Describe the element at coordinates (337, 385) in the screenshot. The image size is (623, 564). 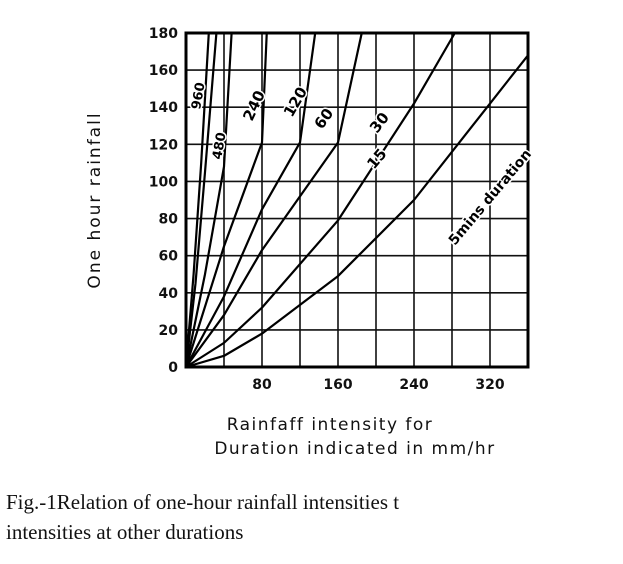
I see `x-tick-label: 160` at that location.